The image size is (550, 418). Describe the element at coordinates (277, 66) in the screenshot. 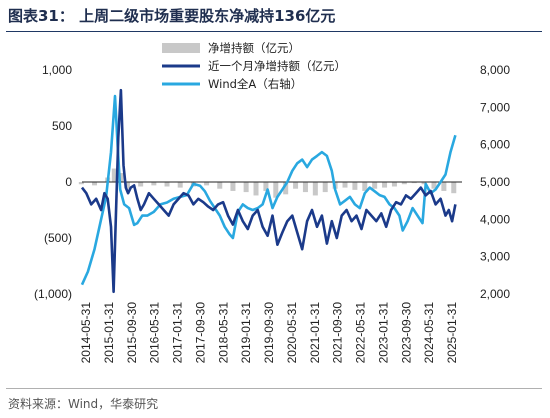

I see `legend-label: 近一个月净增持额（亿元）` at that location.